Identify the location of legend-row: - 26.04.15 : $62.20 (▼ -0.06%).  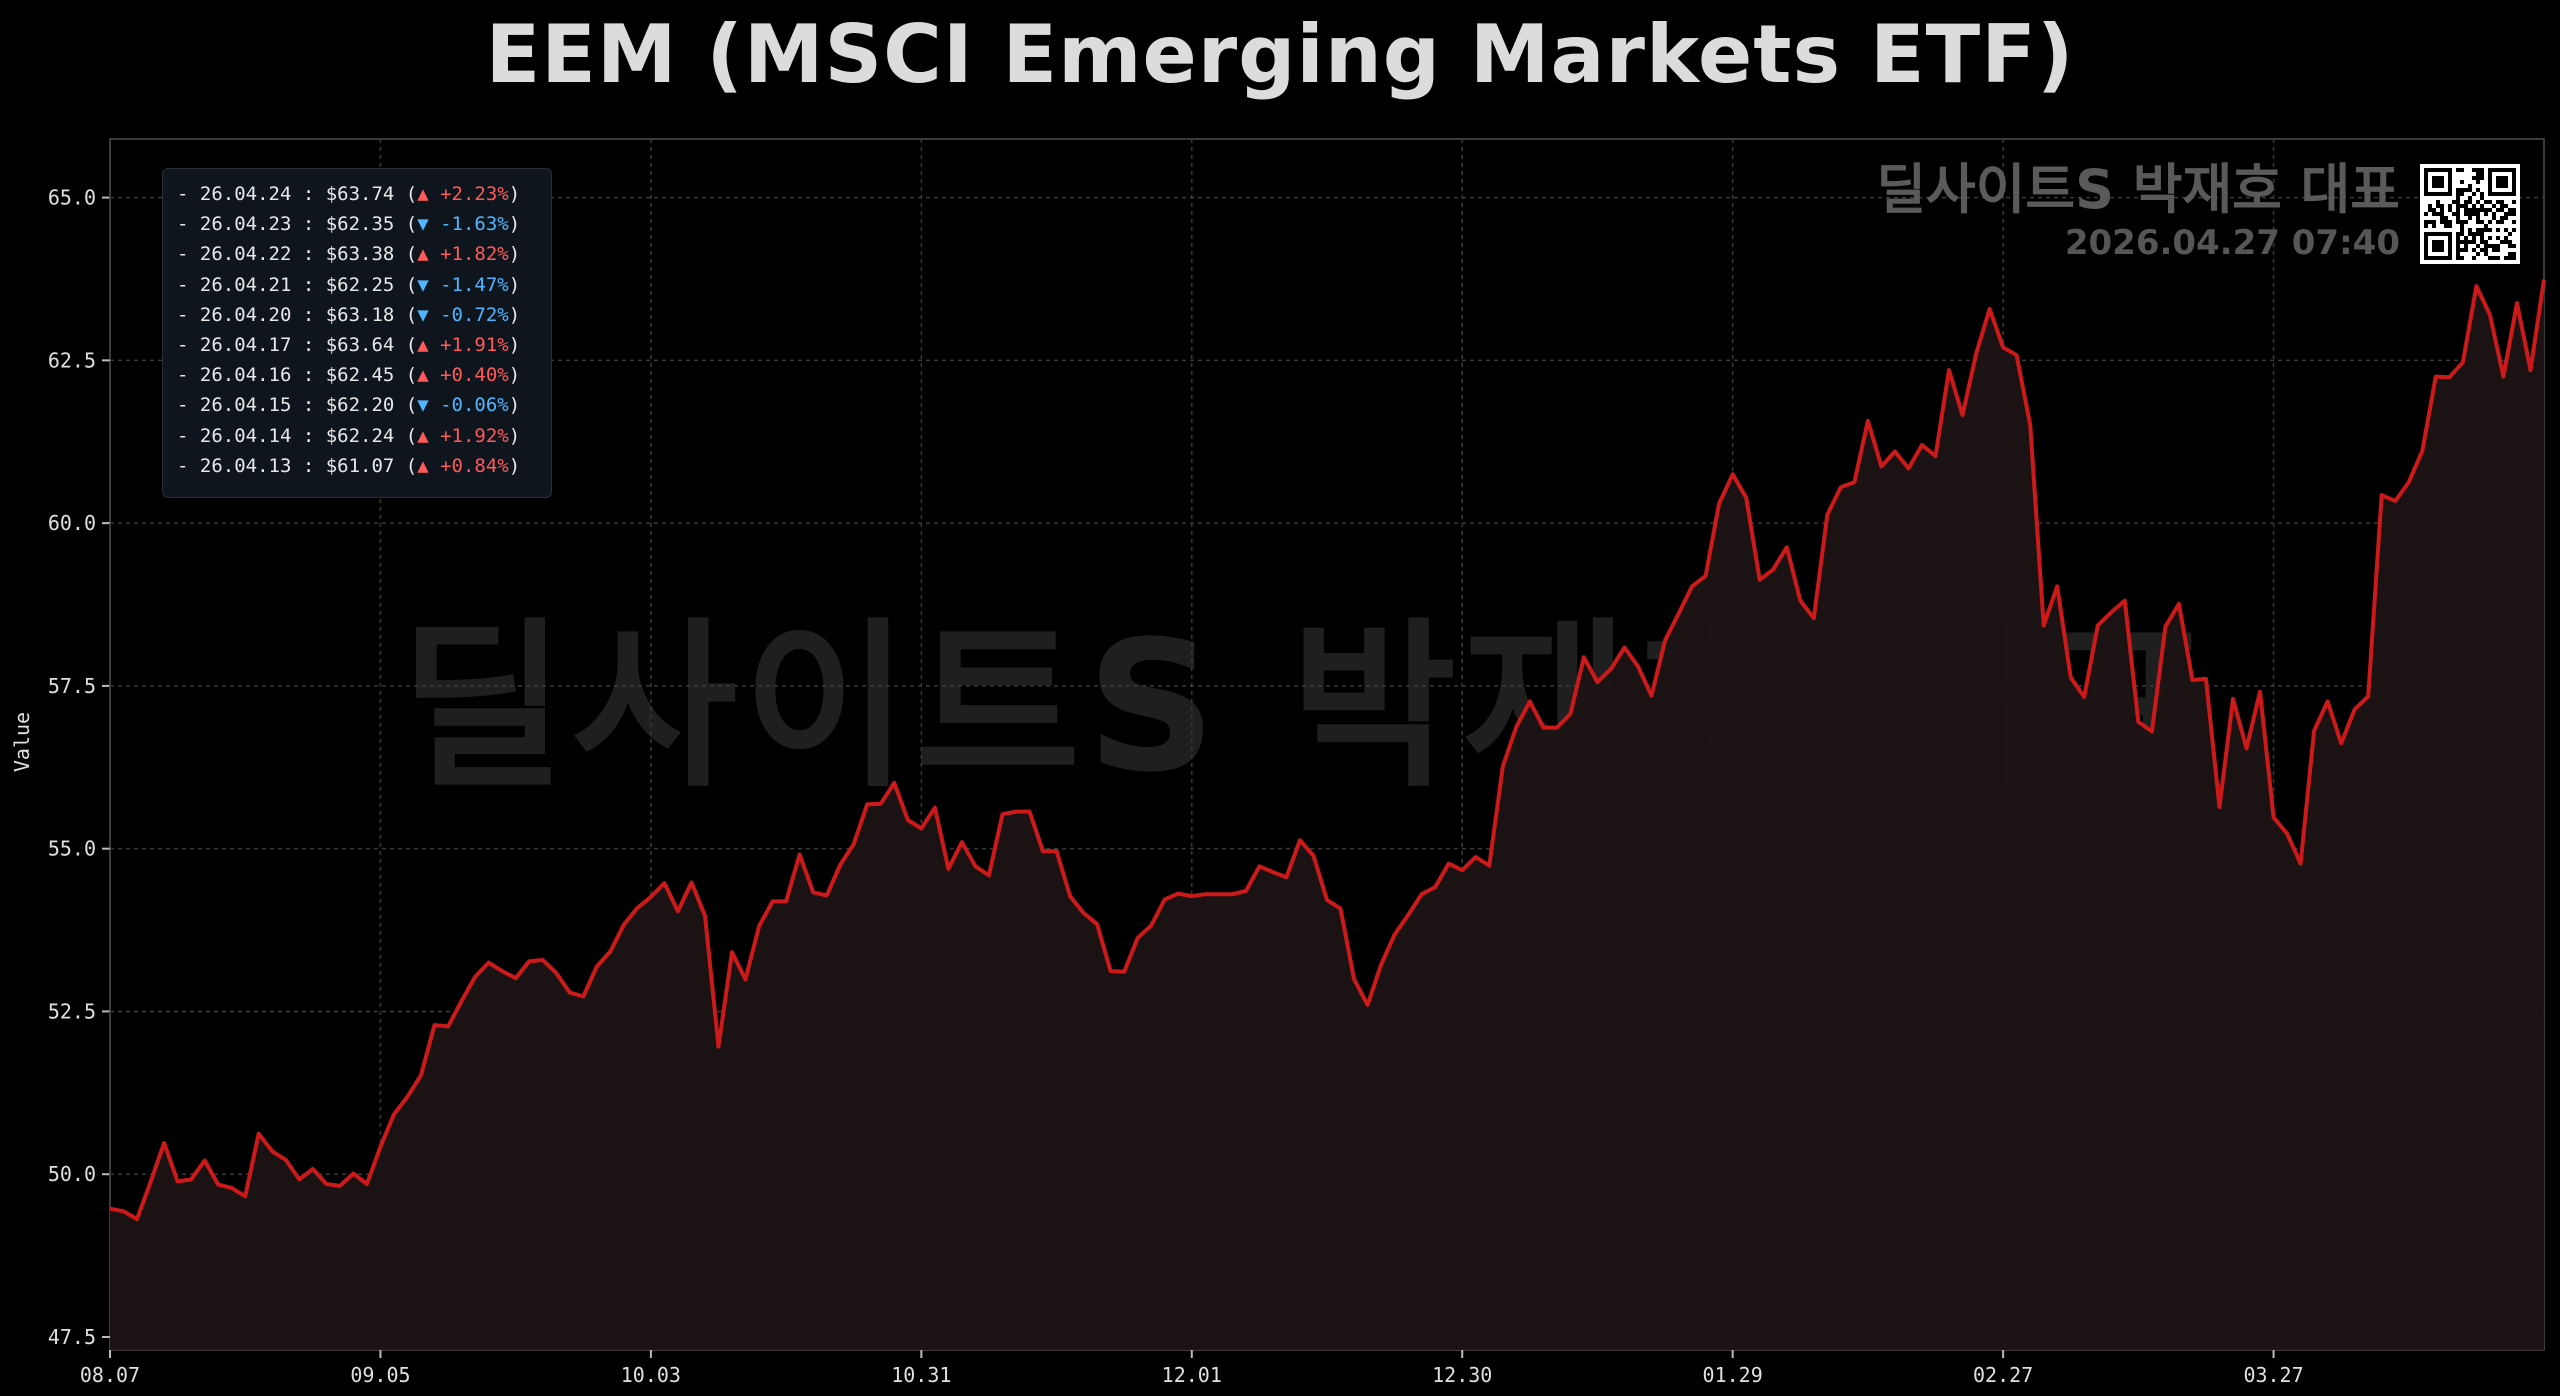
(357, 405).